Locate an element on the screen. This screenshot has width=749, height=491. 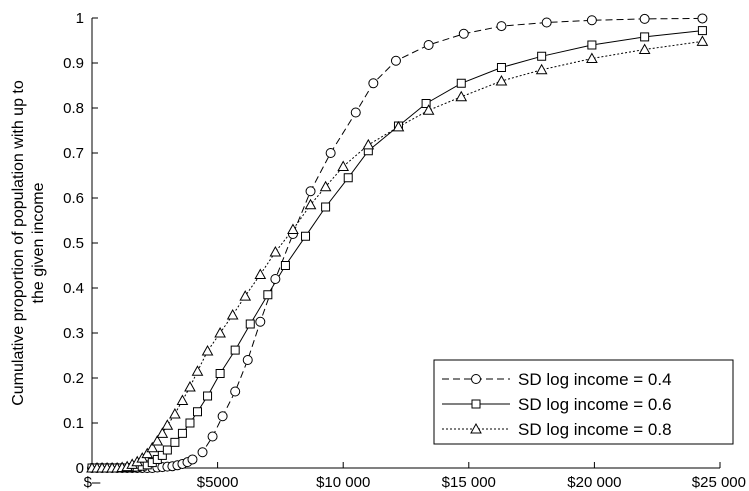
y-tick-label: 0.6 is located at coordinates (73, 198).